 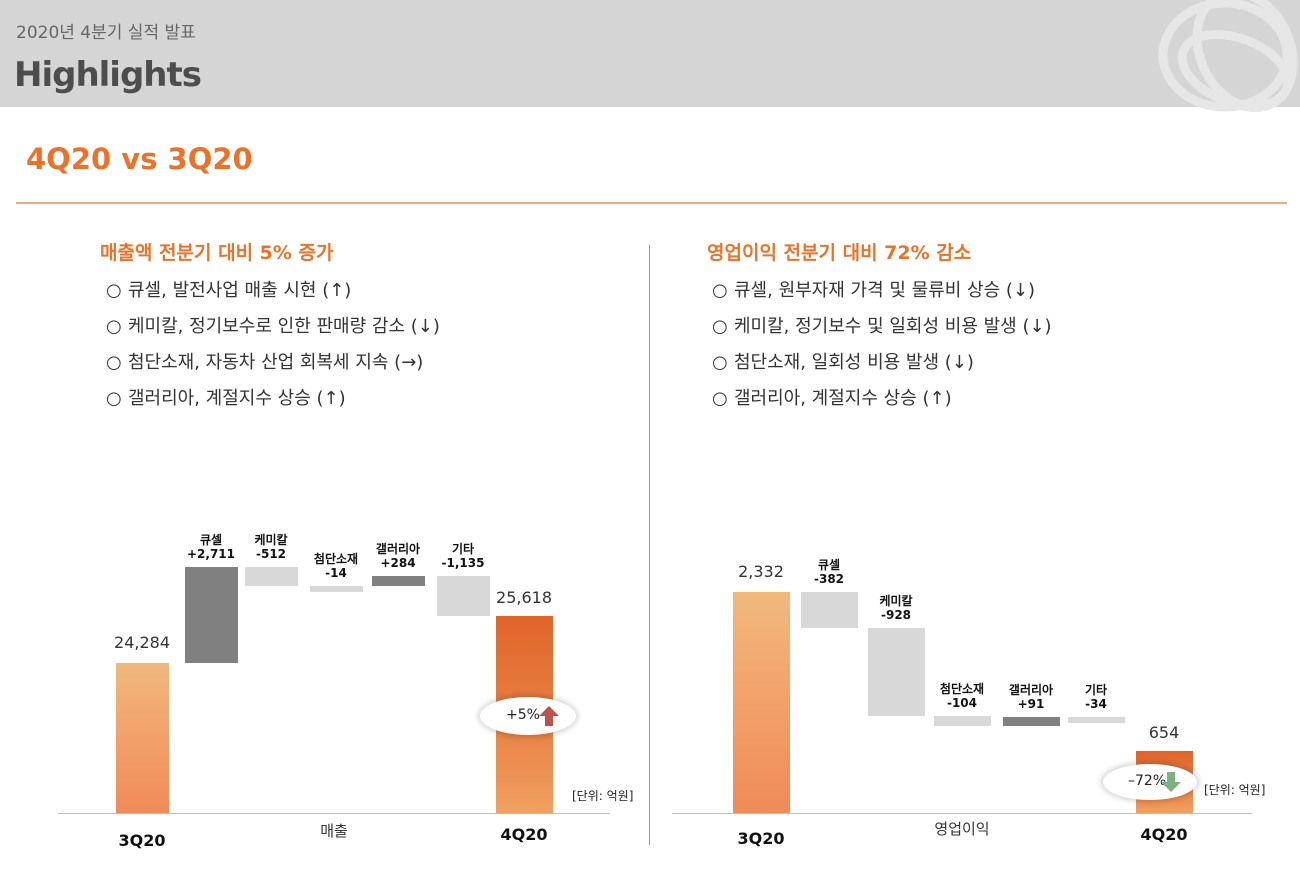 I want to click on revenue-bullet: ○ 갤러리아, 계절지수 상승 (↑), so click(x=226, y=397).